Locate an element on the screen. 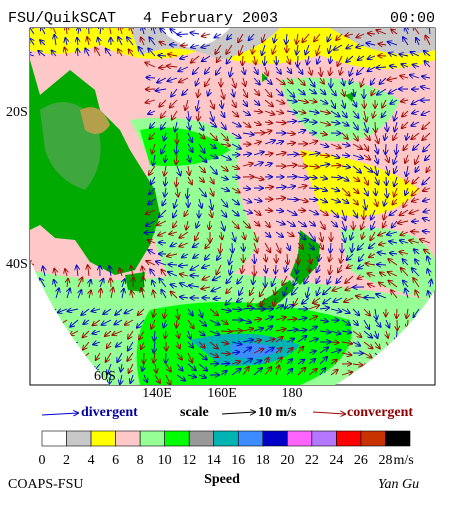 The width and height of the screenshot is (450, 505). lat-label: 60S is located at coordinates (105, 376).